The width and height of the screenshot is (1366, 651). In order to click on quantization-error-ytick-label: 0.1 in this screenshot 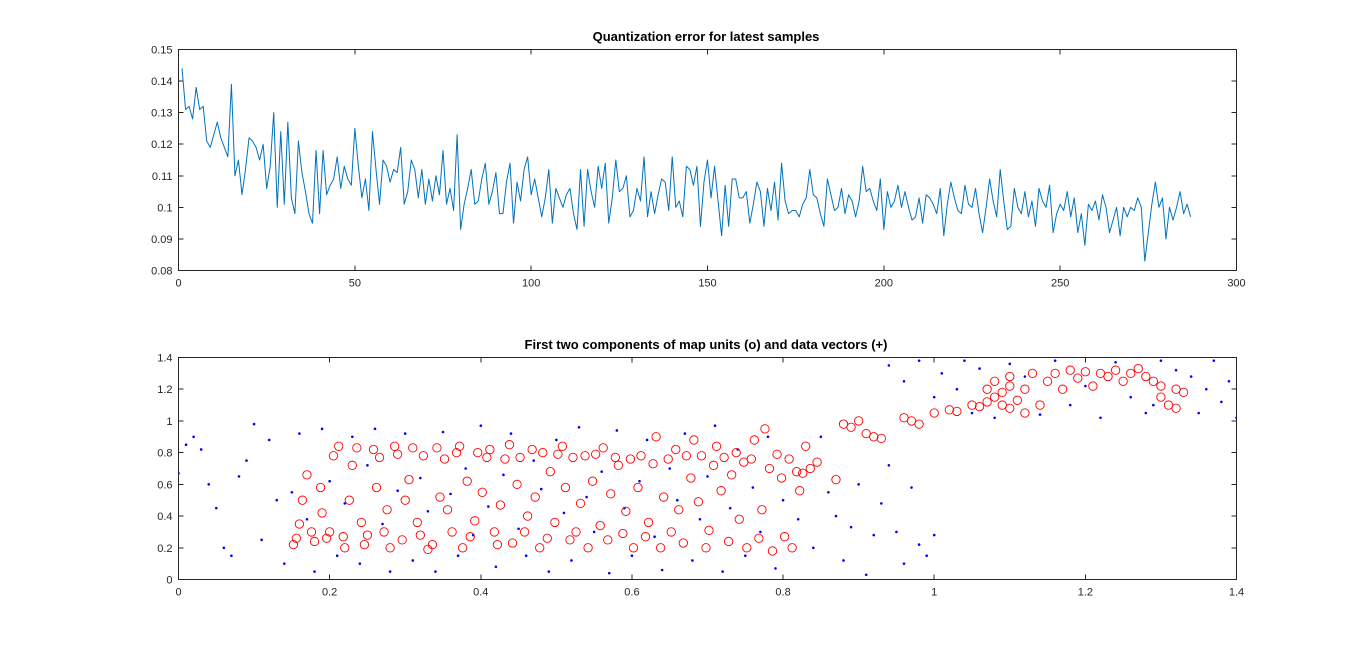, I will do `click(164, 208)`.